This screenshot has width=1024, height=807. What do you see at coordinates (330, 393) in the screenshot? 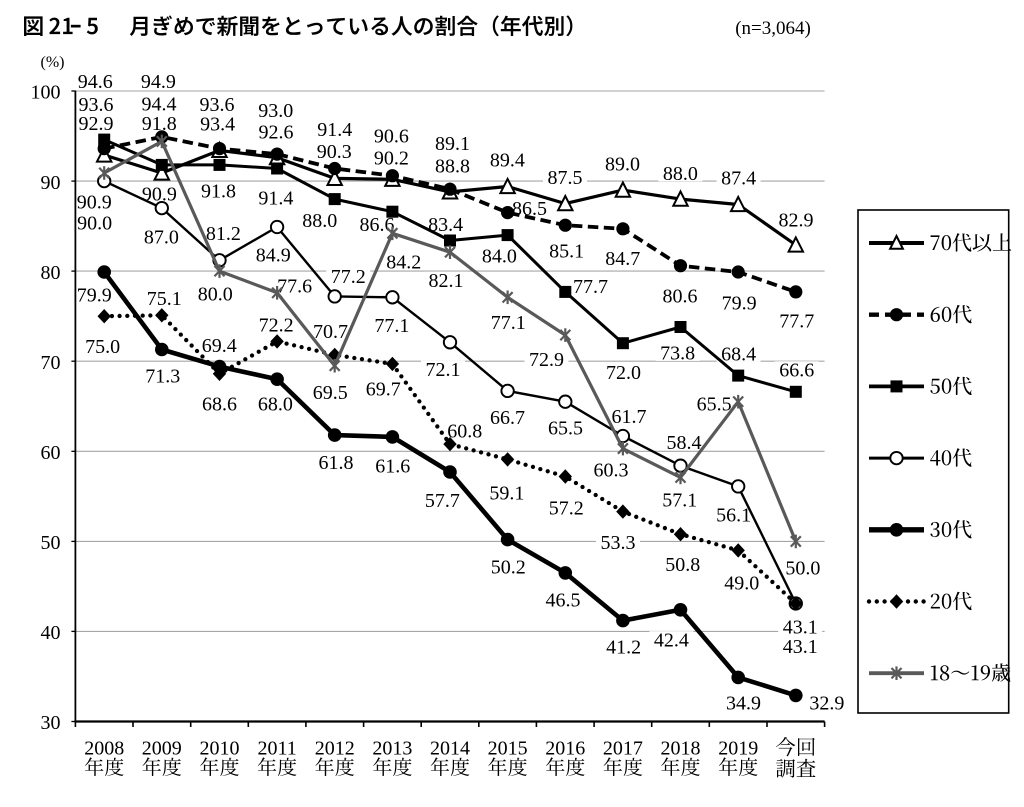
I see `svg-text: 69.5` at bounding box center [330, 393].